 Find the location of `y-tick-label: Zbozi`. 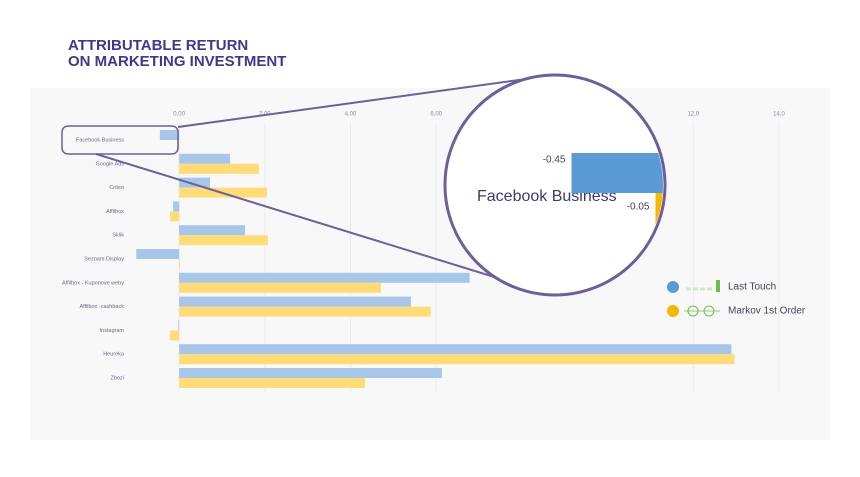

y-tick-label: Zbozi is located at coordinates (117, 378).